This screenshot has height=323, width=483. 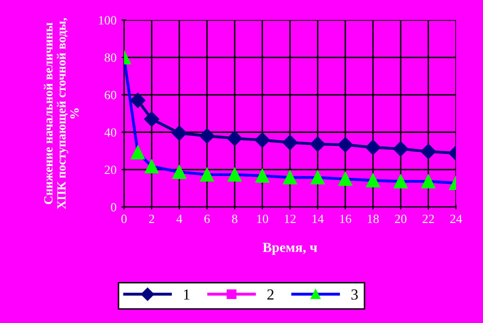 What do you see at coordinates (187, 294) in the screenshot?
I see `legend-label: 1` at bounding box center [187, 294].